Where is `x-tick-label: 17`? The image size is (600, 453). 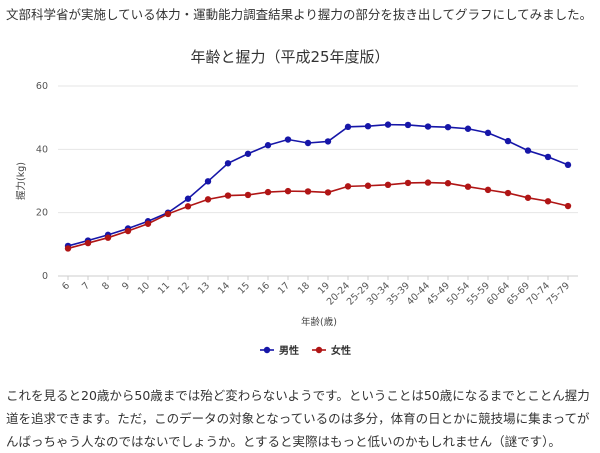
x-tick-label: 17 is located at coordinates (284, 288).